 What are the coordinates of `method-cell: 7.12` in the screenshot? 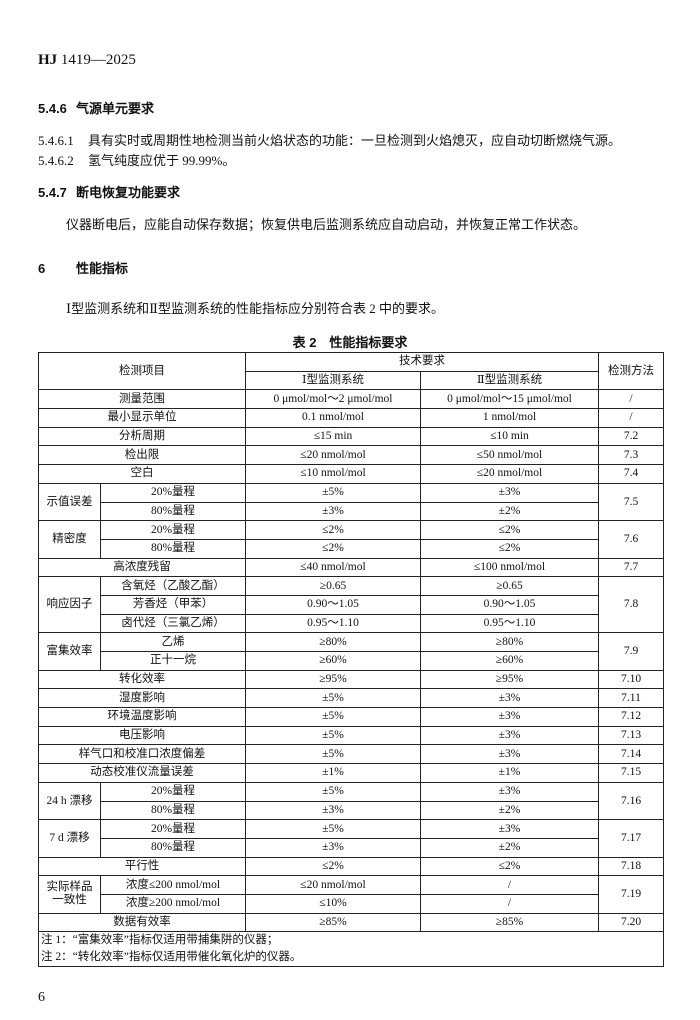 It's located at (631, 717).